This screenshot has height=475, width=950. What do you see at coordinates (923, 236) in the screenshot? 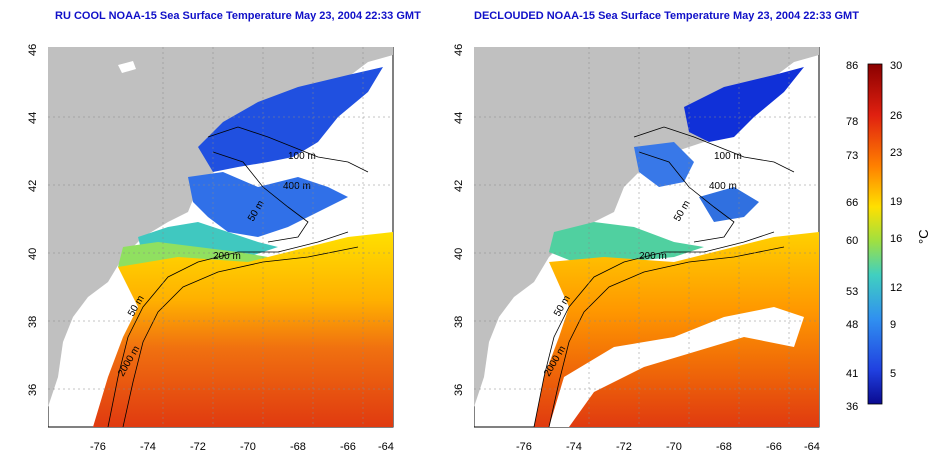
I see `celsius-label: °C` at bounding box center [923, 236].